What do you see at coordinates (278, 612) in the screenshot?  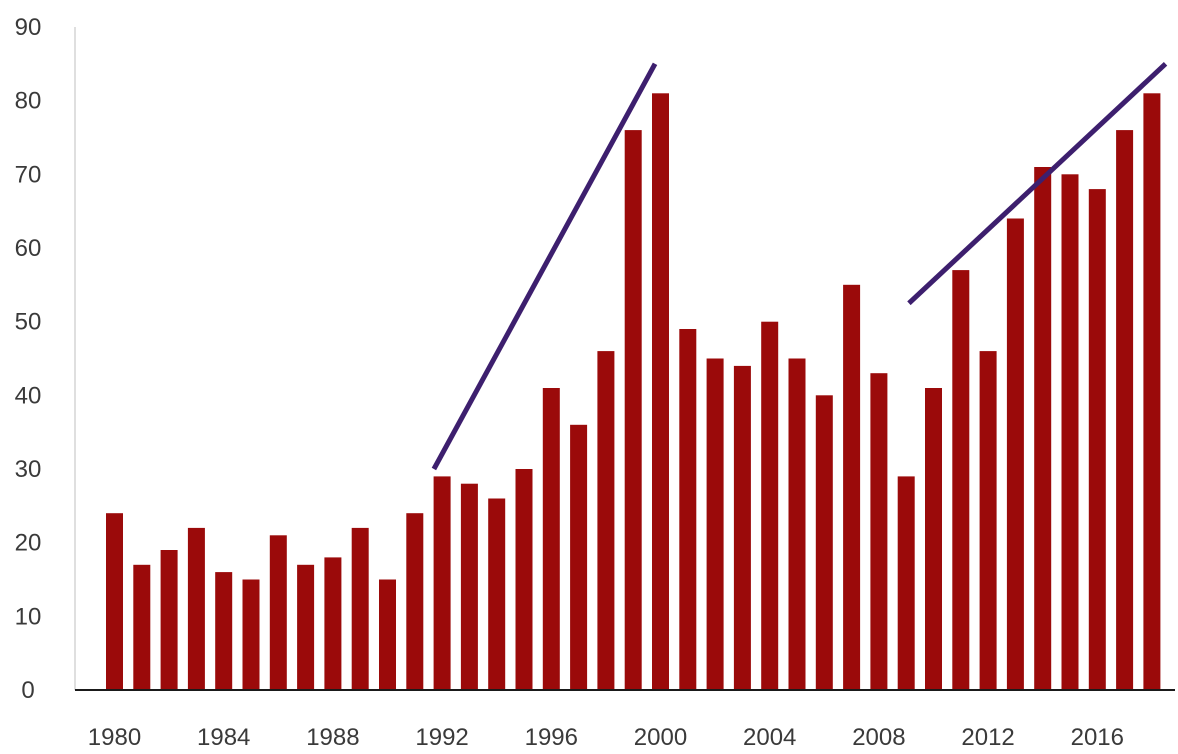 I see `bar-1986` at bounding box center [278, 612].